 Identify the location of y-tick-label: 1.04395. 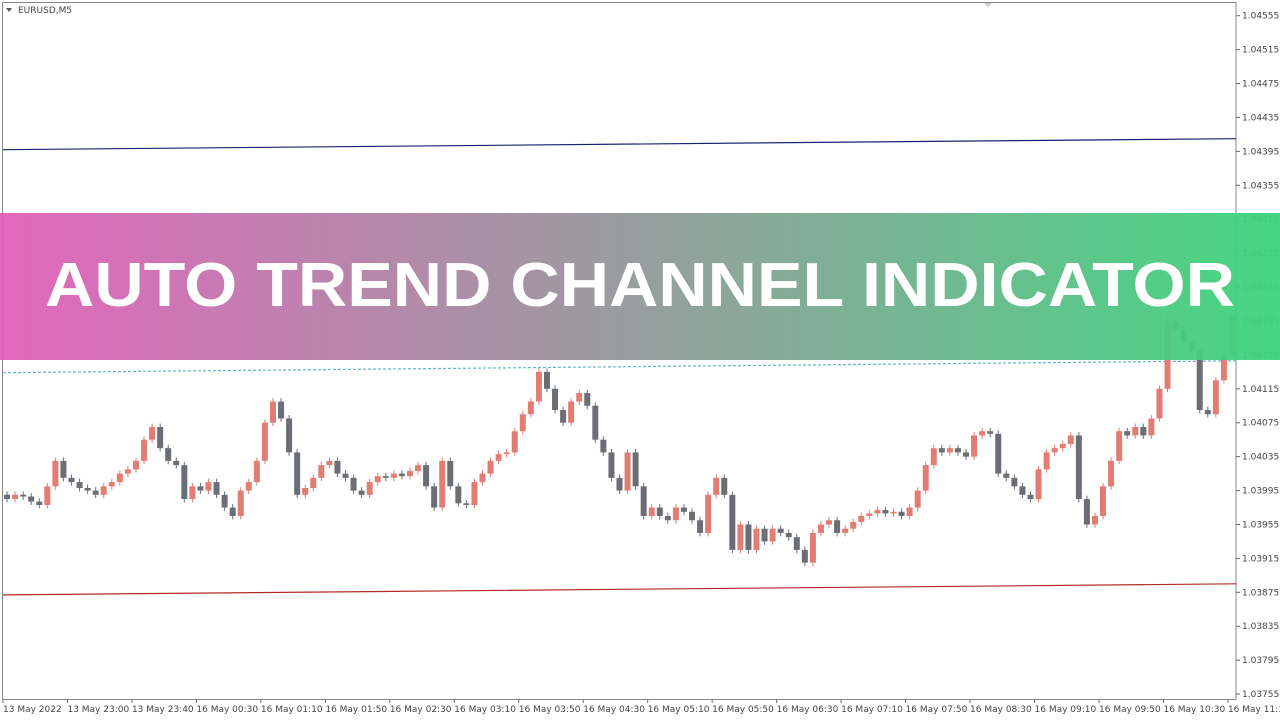
(1260, 152).